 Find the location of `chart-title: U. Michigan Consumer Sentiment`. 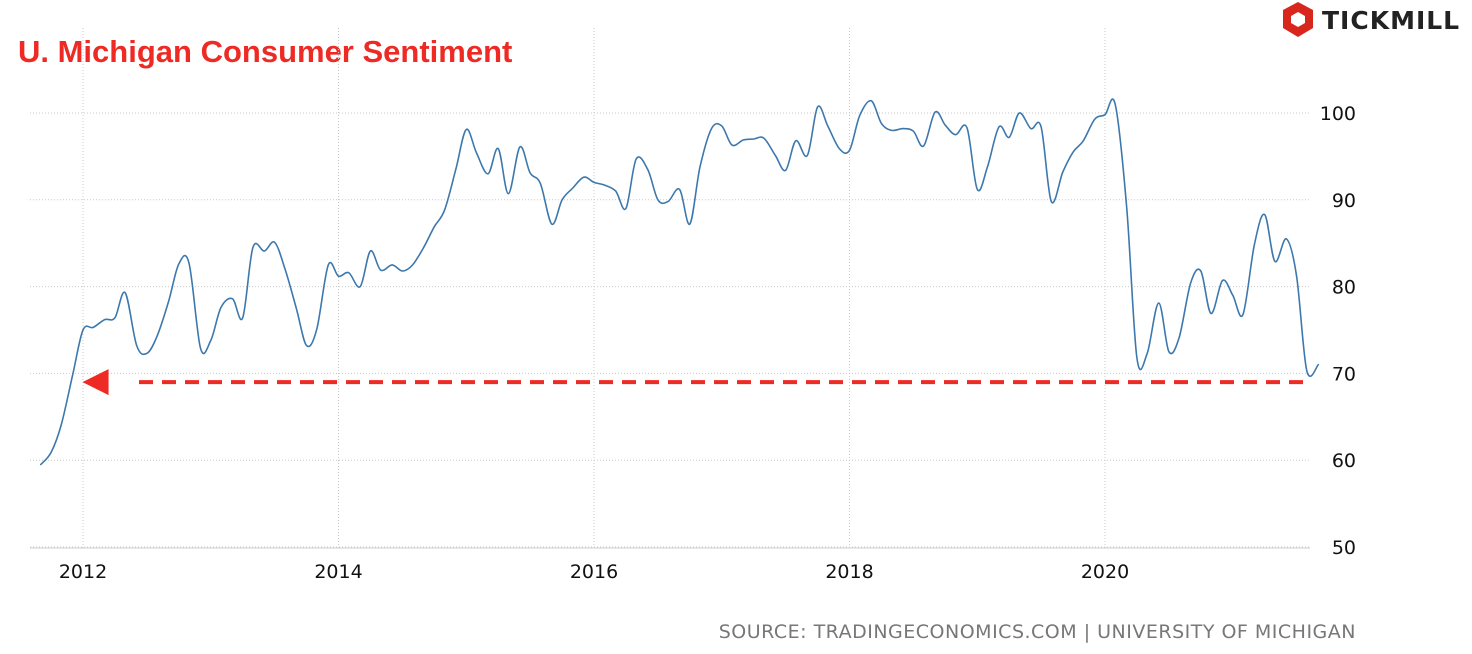

chart-title: U. Michigan Consumer Sentiment is located at coordinates (265, 51).